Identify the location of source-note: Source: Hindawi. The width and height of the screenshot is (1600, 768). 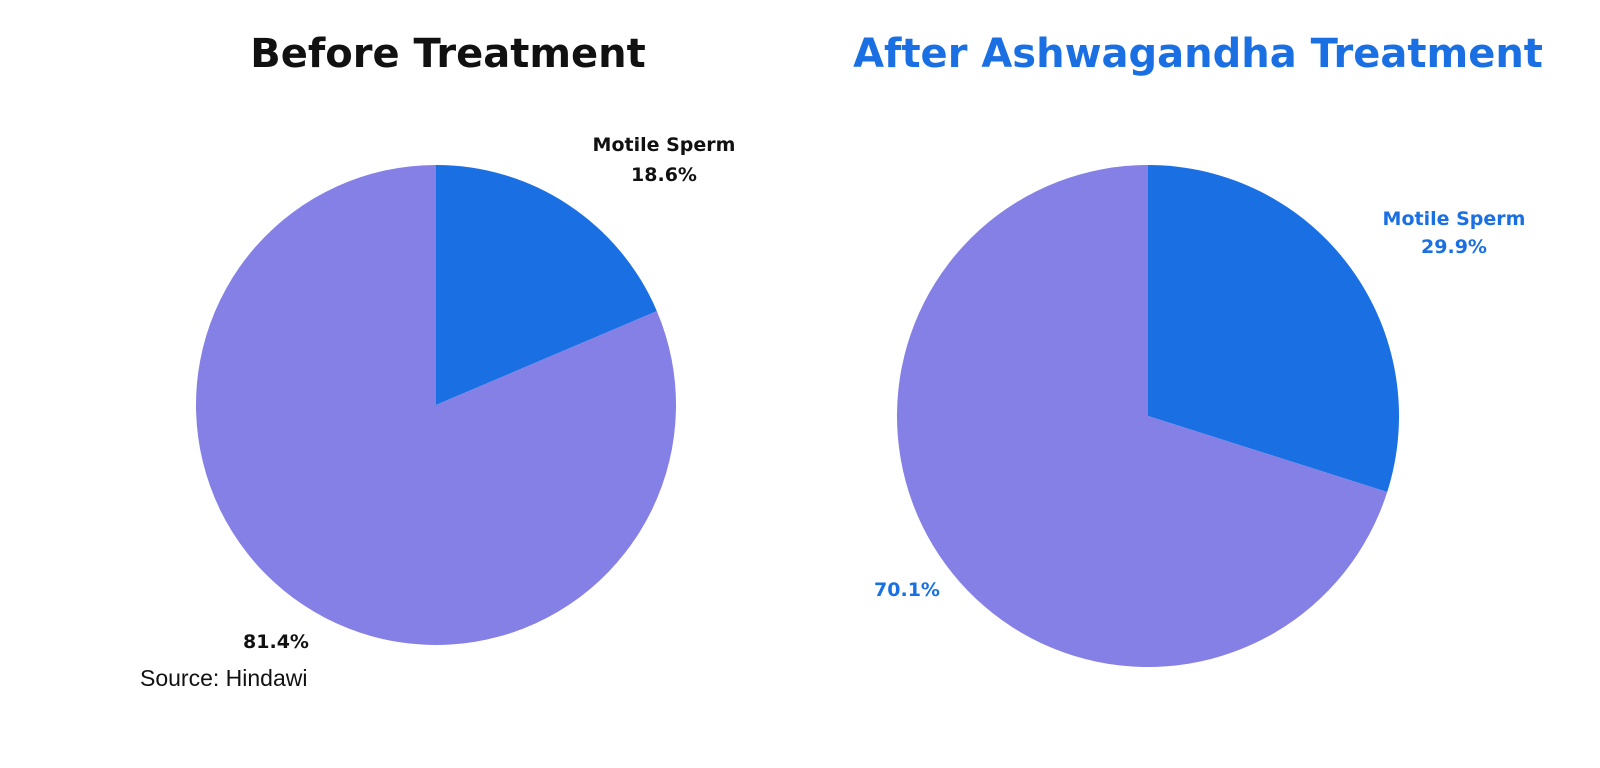
(223, 678).